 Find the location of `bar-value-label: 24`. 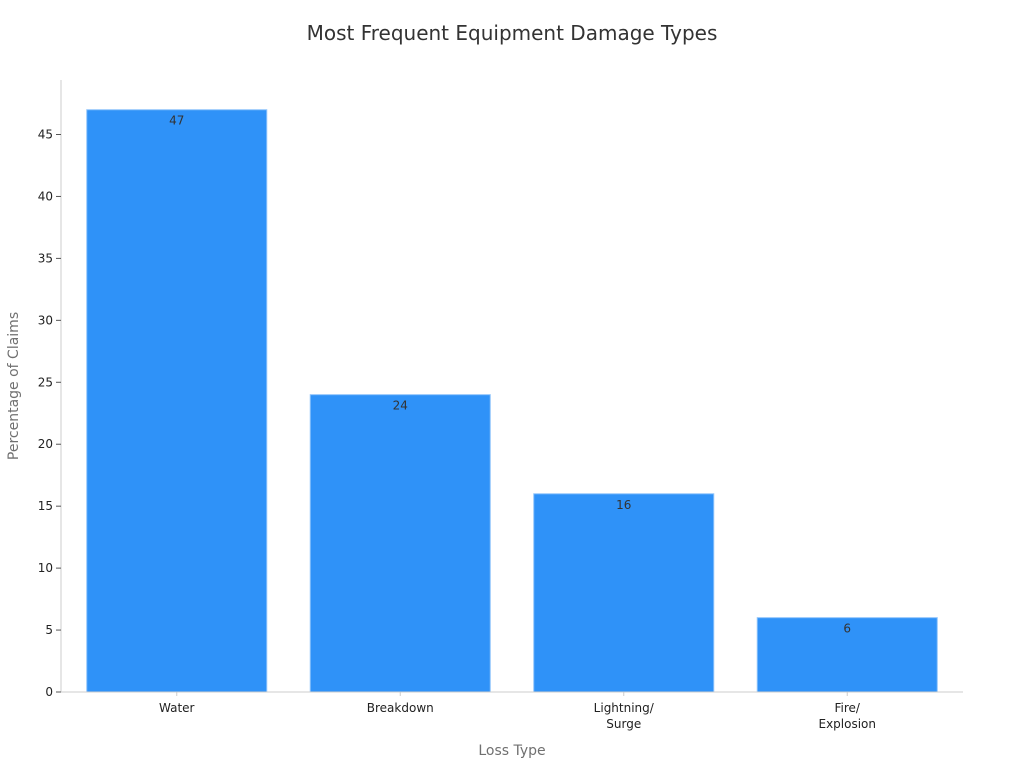

bar-value-label: 24 is located at coordinates (400, 406).